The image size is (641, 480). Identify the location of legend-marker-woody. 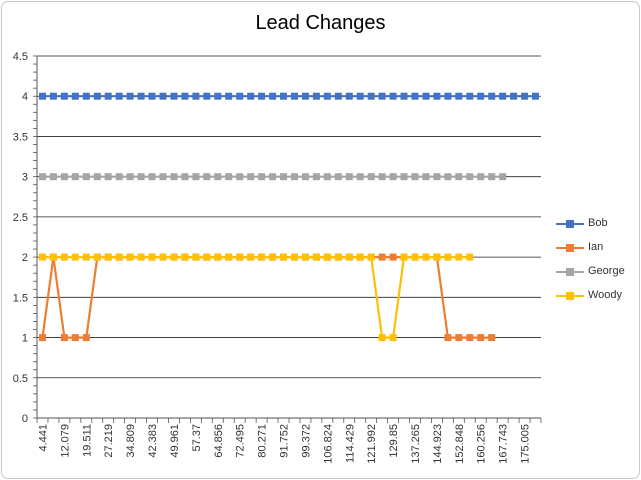
(570, 296).